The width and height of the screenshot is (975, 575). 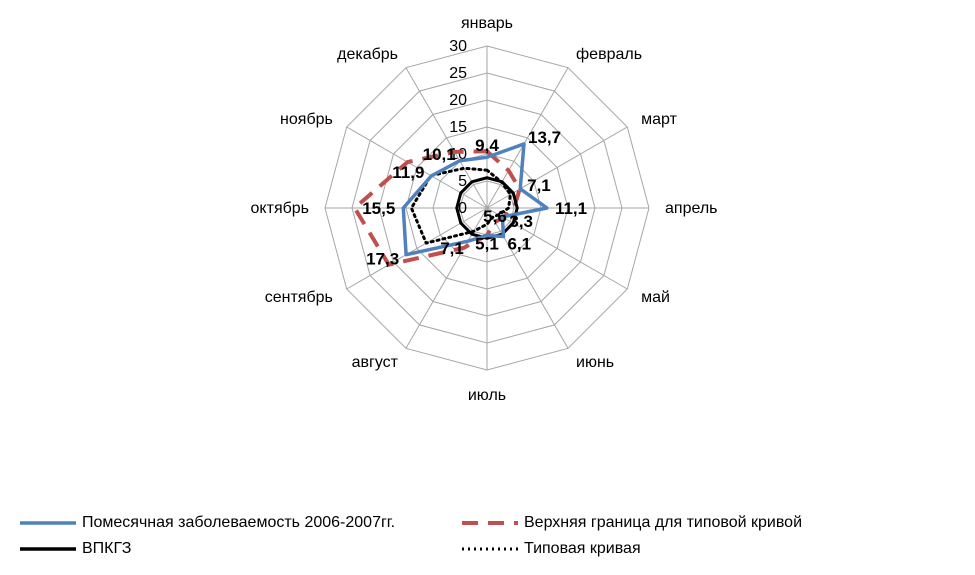 What do you see at coordinates (487, 244) in the screenshot?
I see `data-label-6: 5,1` at bounding box center [487, 244].